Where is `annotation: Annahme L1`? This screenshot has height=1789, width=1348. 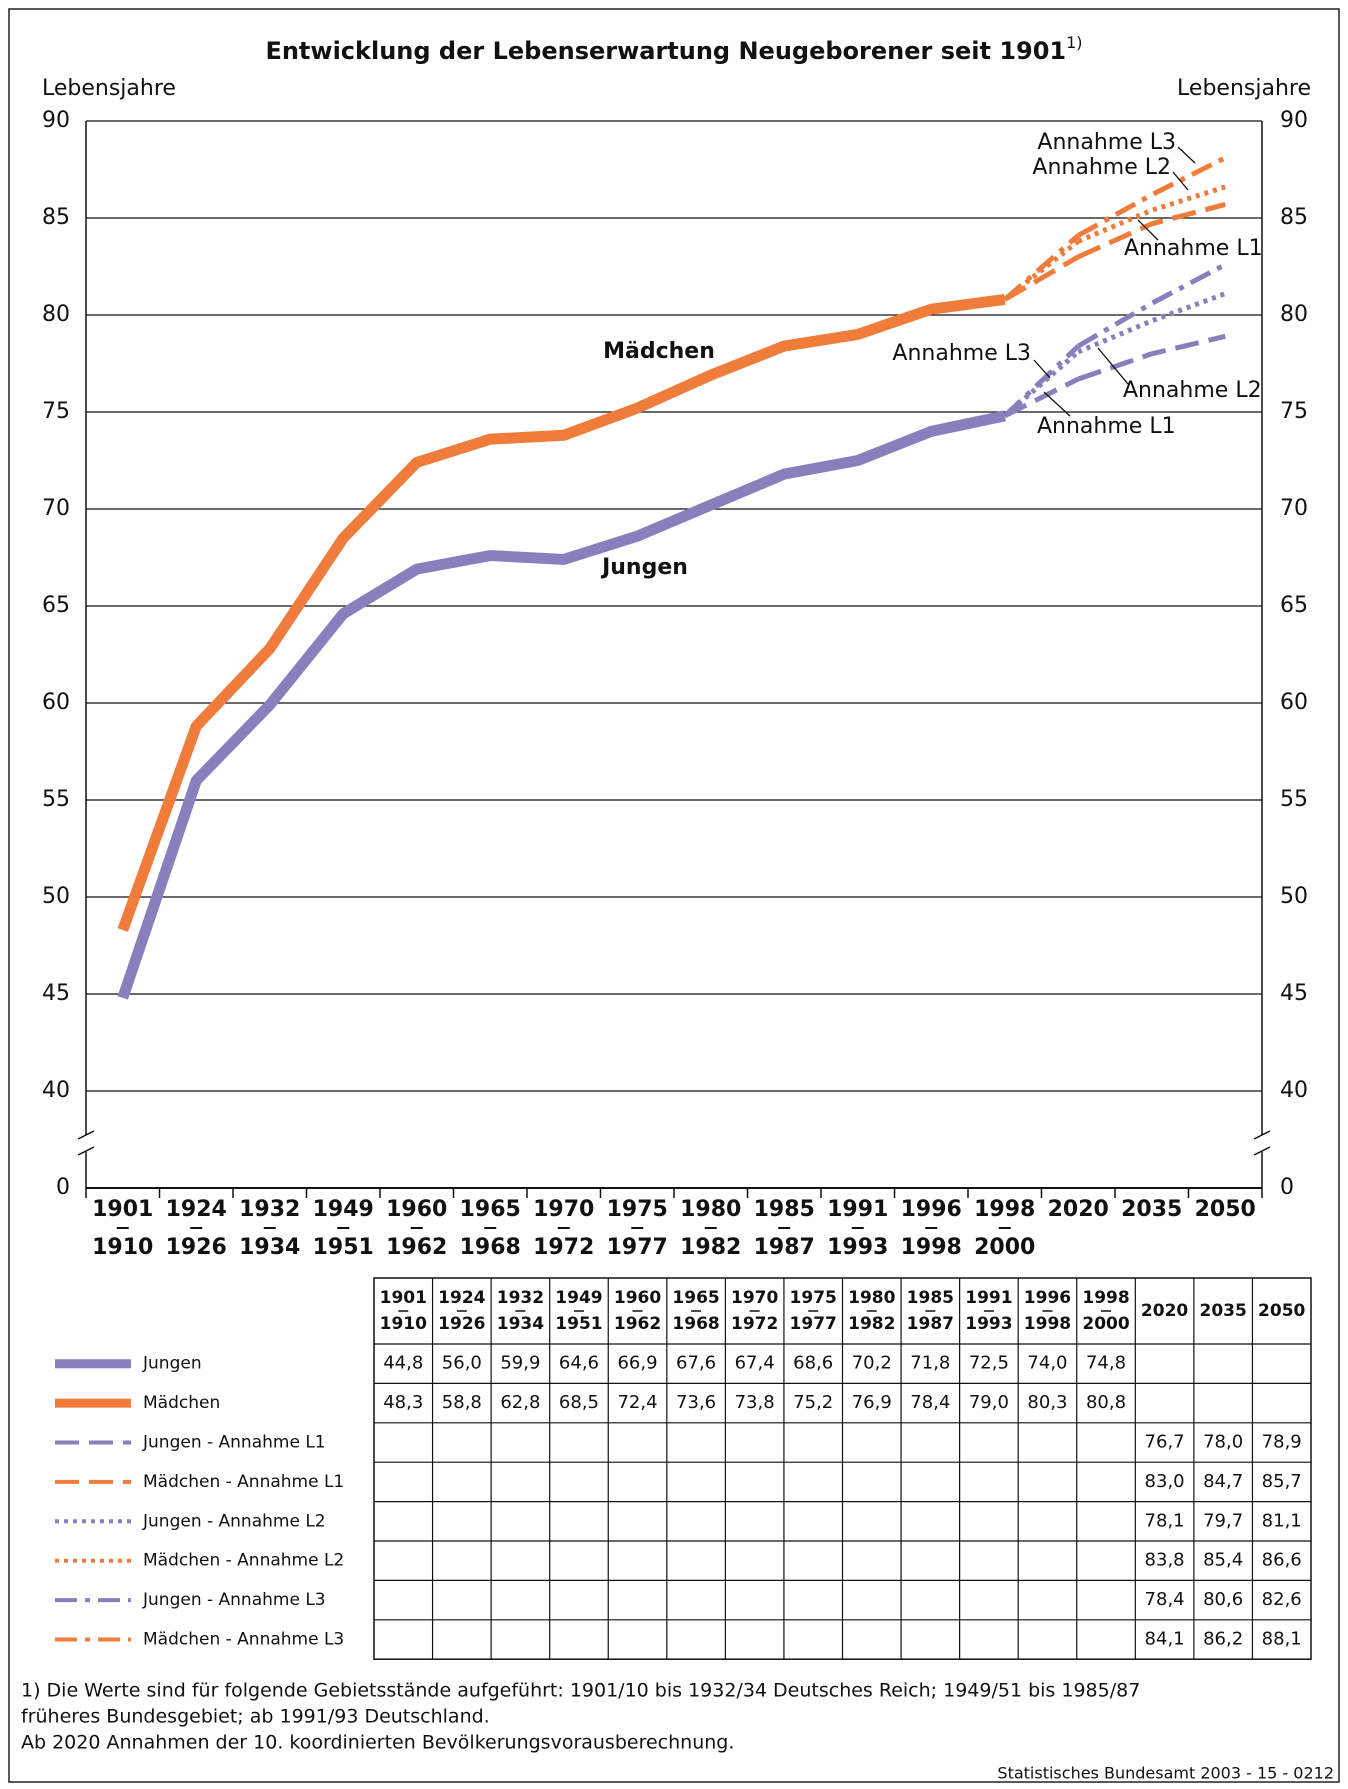
annotation: Annahme L1 is located at coordinates (1106, 426).